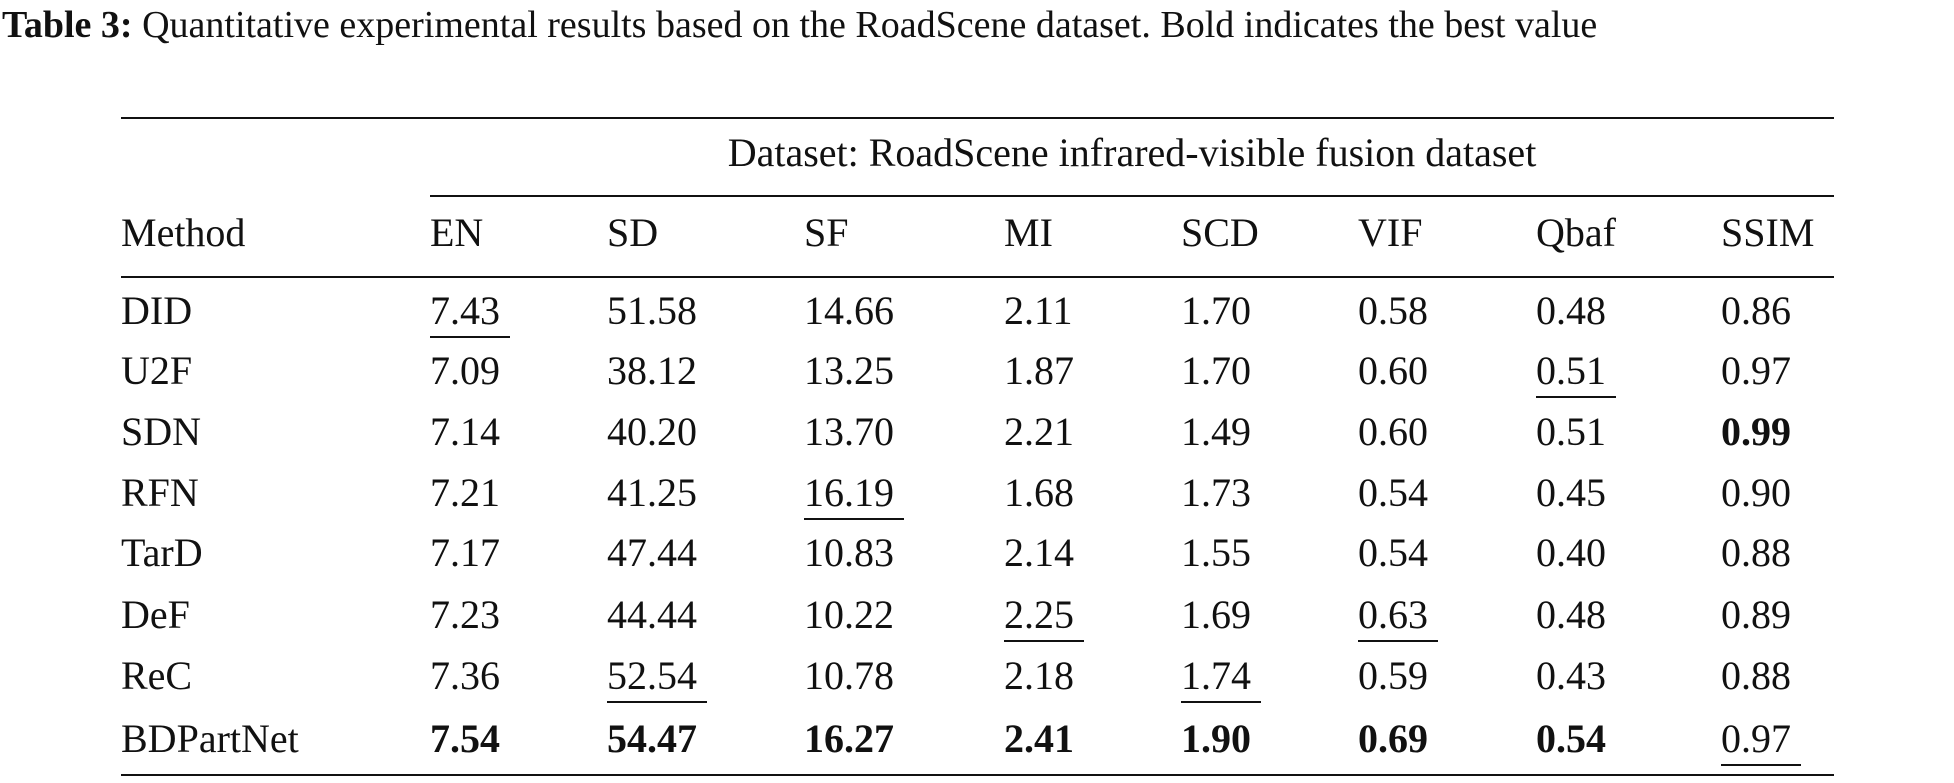 The width and height of the screenshot is (1954, 783). I want to click on cell: 1.74, so click(1216, 675).